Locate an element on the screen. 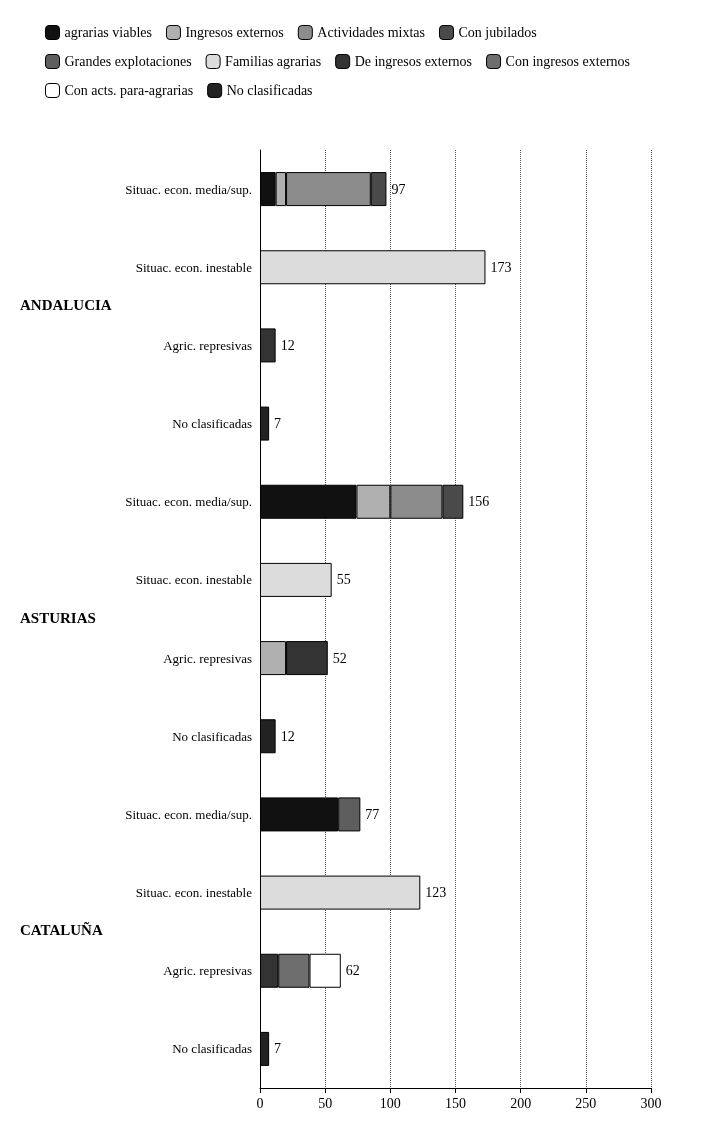  total-label: 97 is located at coordinates (398, 189).